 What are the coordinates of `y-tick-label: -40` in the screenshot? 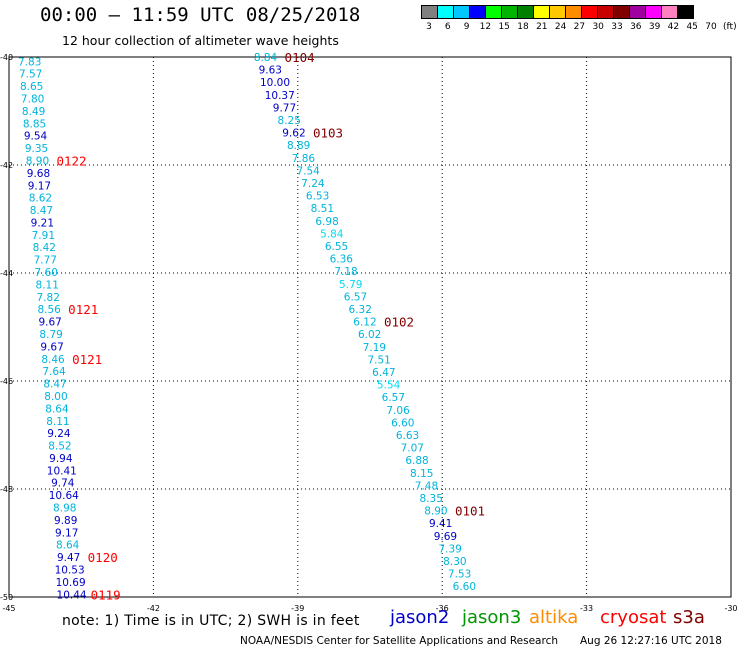 It's located at (6, 57).